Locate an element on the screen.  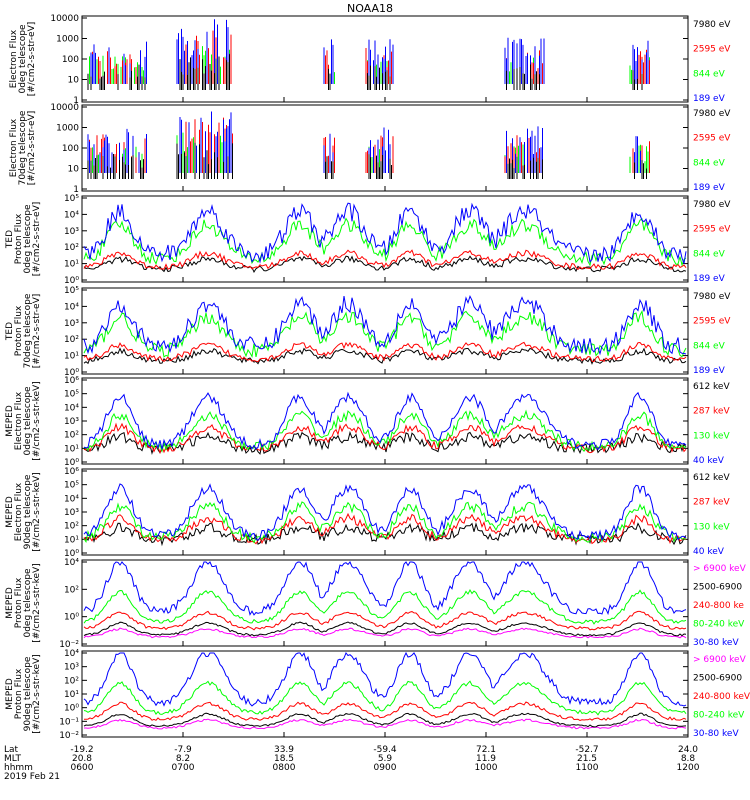
legend-entry: 240-800 ke is located at coordinates (718, 606).